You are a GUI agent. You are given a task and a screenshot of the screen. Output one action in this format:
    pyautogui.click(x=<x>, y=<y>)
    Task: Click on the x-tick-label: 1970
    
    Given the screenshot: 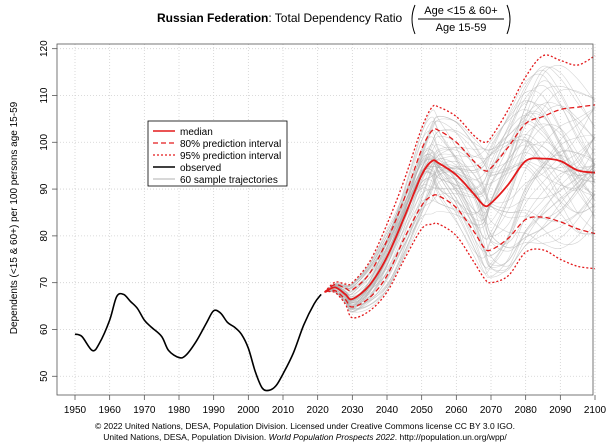 What is the action you would take?
    pyautogui.click(x=144, y=410)
    